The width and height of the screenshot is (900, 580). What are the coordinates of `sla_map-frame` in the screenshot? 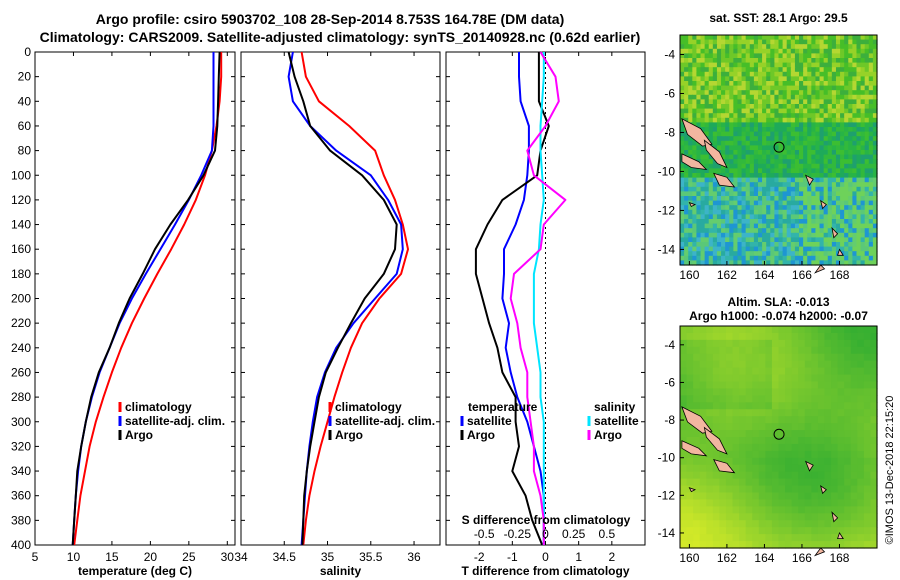 It's located at (778, 437).